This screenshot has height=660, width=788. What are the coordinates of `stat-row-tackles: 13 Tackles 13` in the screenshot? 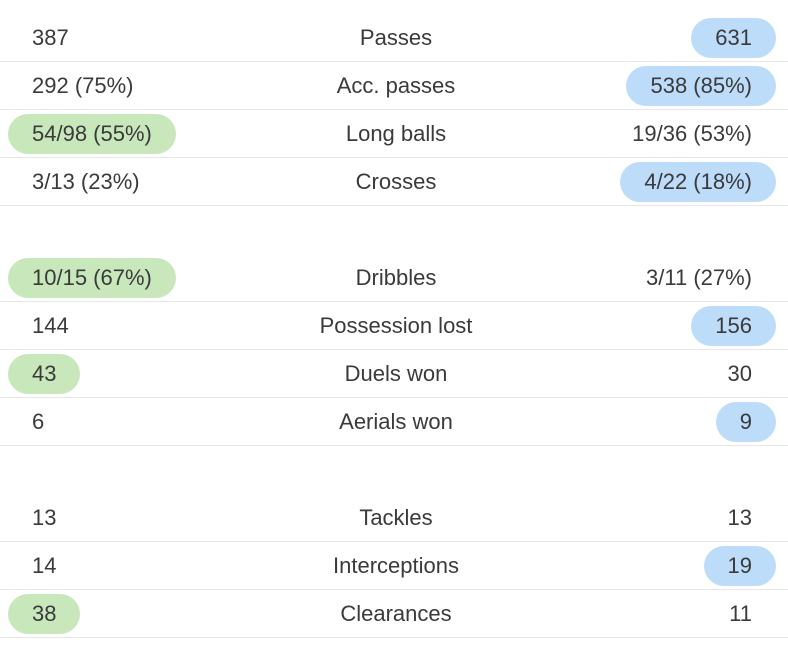 It's located at (394, 518).